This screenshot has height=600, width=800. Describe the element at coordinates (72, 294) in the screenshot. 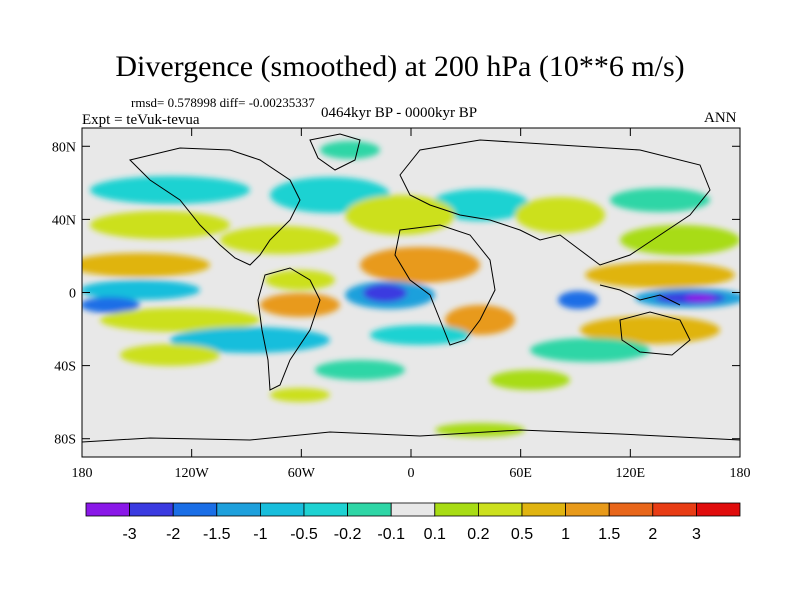

I see `y-tick-label: 0` at that location.